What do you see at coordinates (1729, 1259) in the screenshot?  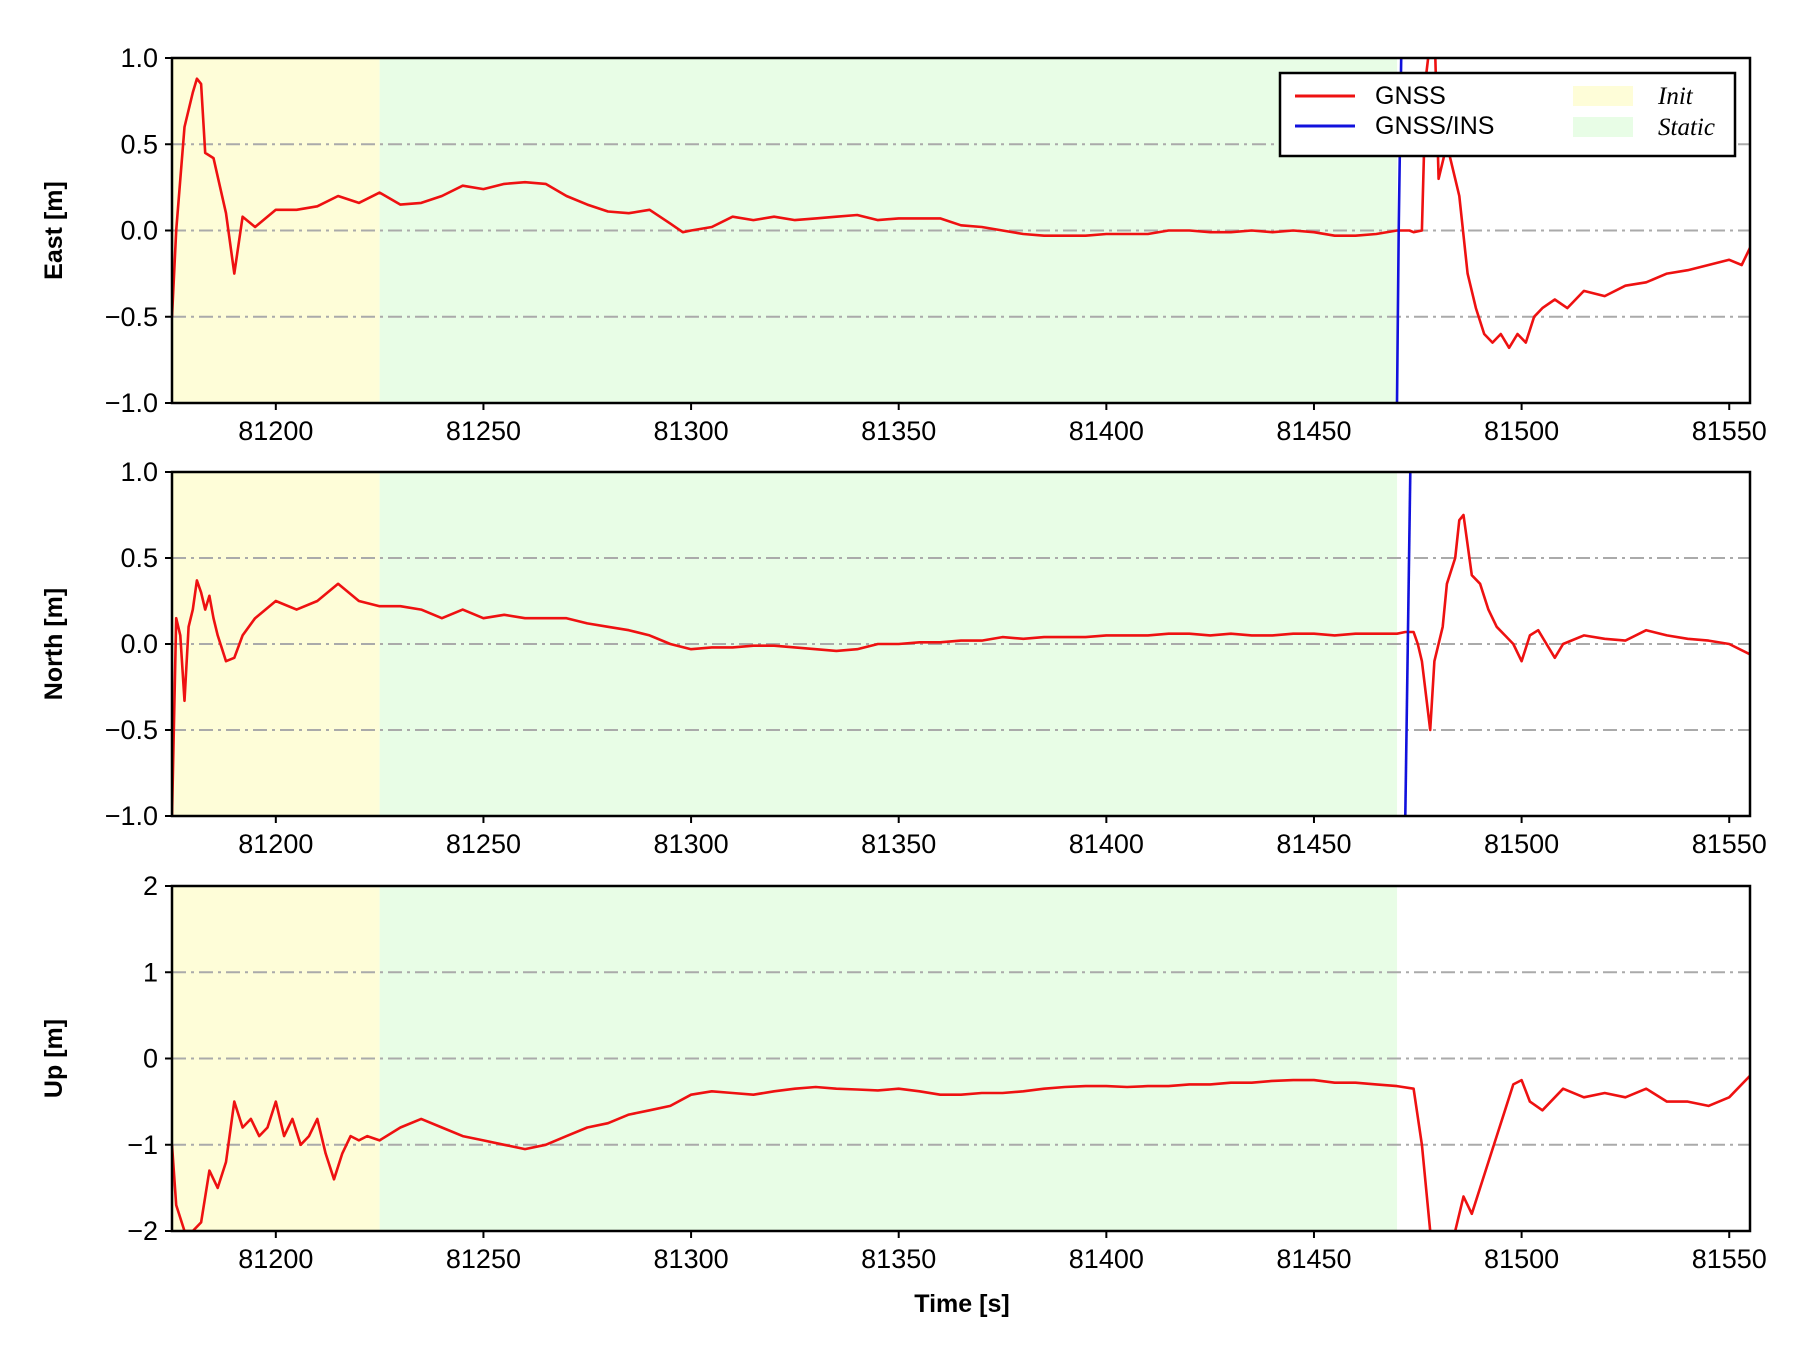 I see `up-x-tick-label: 81550` at bounding box center [1729, 1259].